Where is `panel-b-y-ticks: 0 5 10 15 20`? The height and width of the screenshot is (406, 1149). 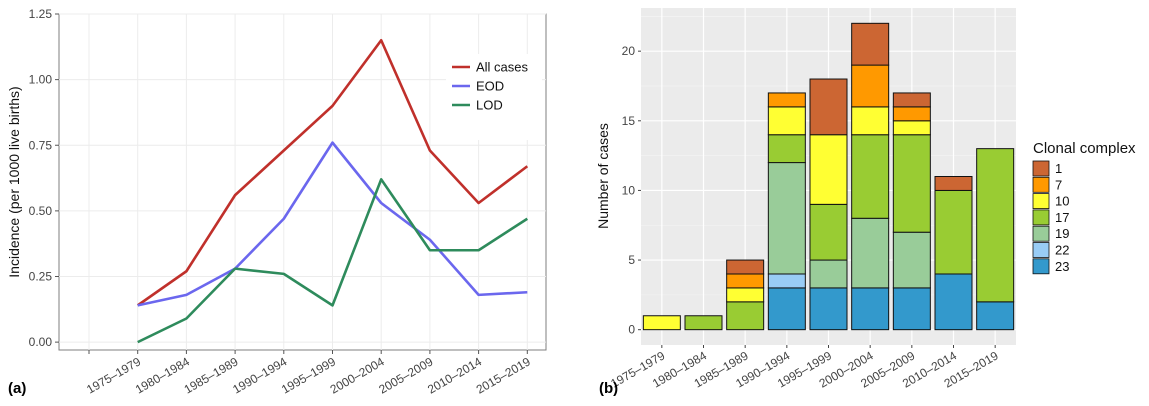
panel-b-y-ticks: 0 5 10 15 20 is located at coordinates (631, 190).